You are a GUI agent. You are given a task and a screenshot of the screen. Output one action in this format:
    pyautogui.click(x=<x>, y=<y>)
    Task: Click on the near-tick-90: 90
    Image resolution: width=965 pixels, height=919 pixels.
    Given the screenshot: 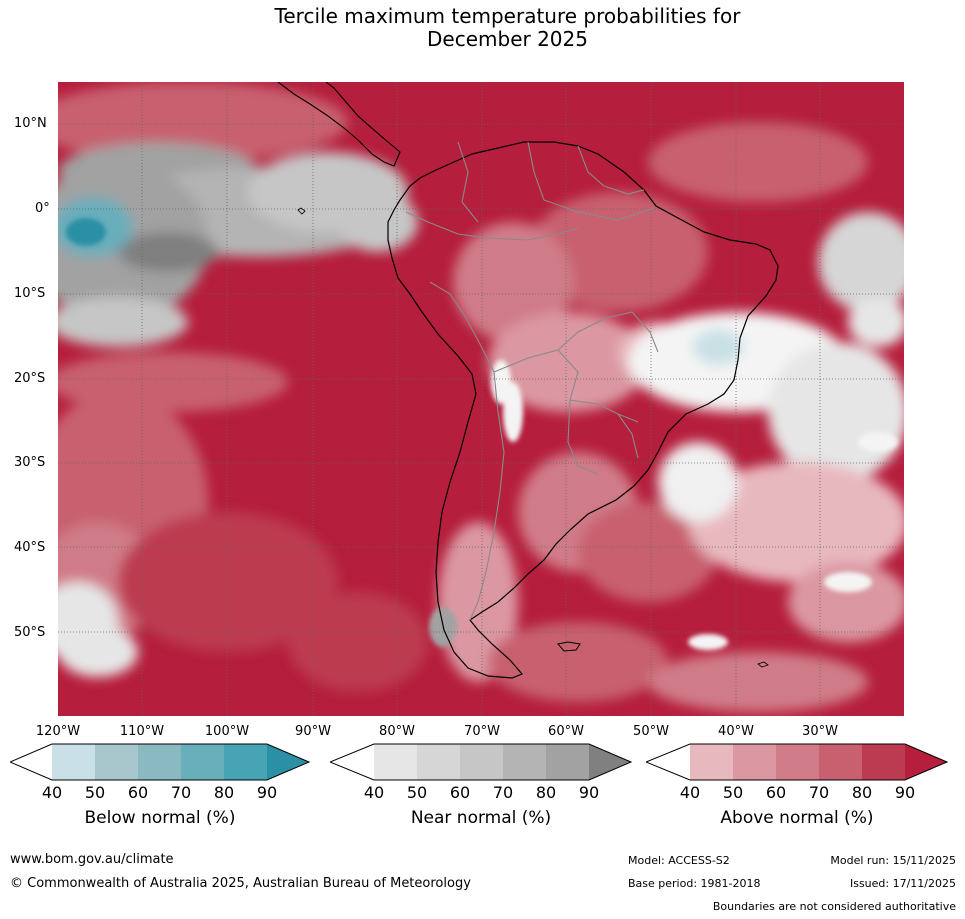 What is the action you would take?
    pyautogui.click(x=589, y=792)
    